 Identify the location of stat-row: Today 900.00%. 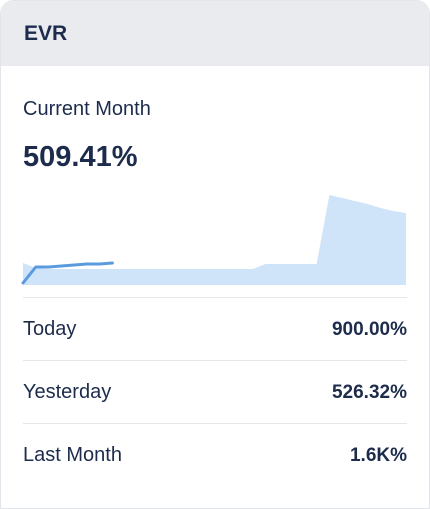
(215, 329).